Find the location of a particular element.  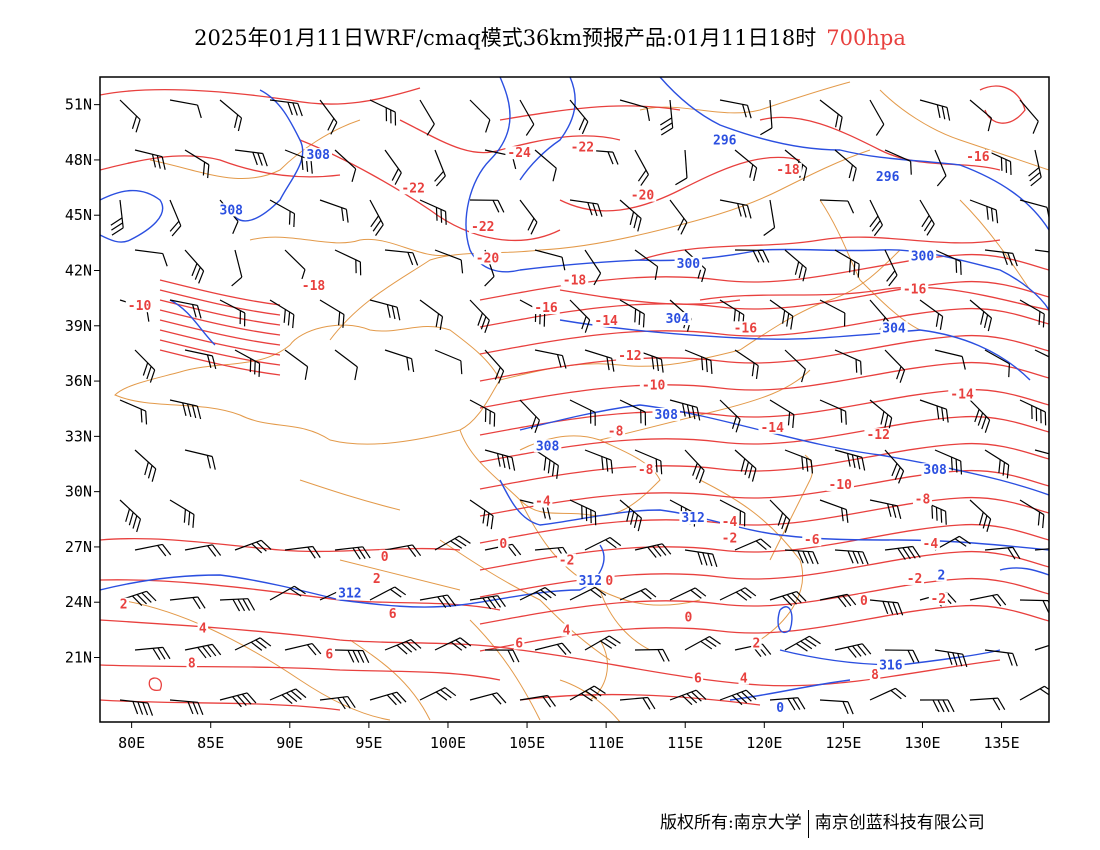

temperature-label: -10 is located at coordinates (140, 306).